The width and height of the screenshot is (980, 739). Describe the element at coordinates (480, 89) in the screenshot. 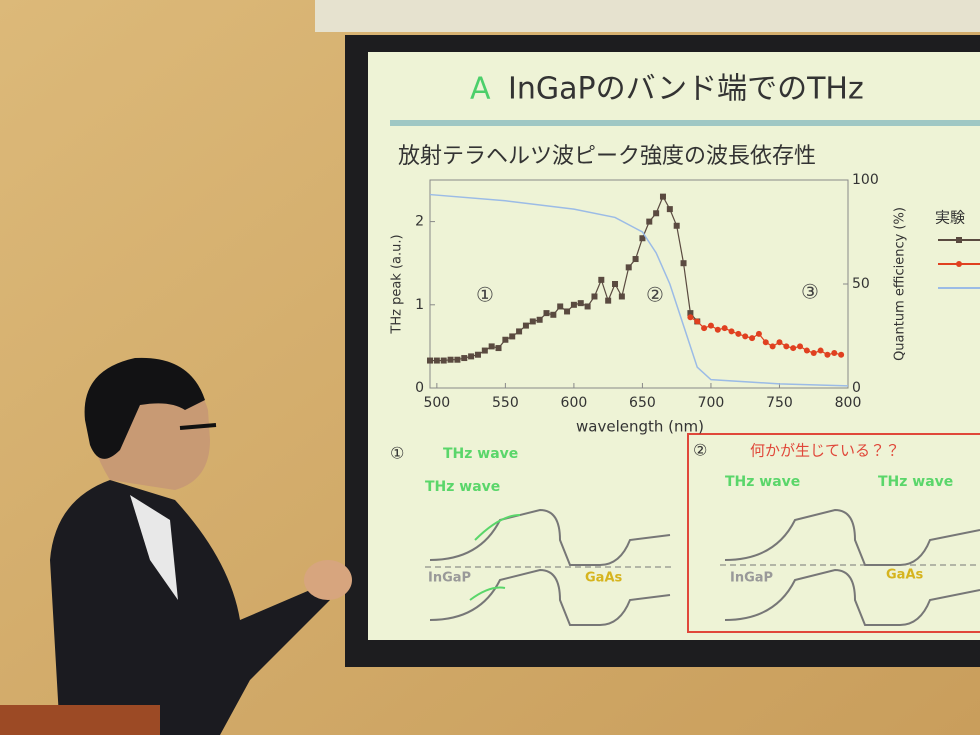

I see `title-prefix: A` at that location.